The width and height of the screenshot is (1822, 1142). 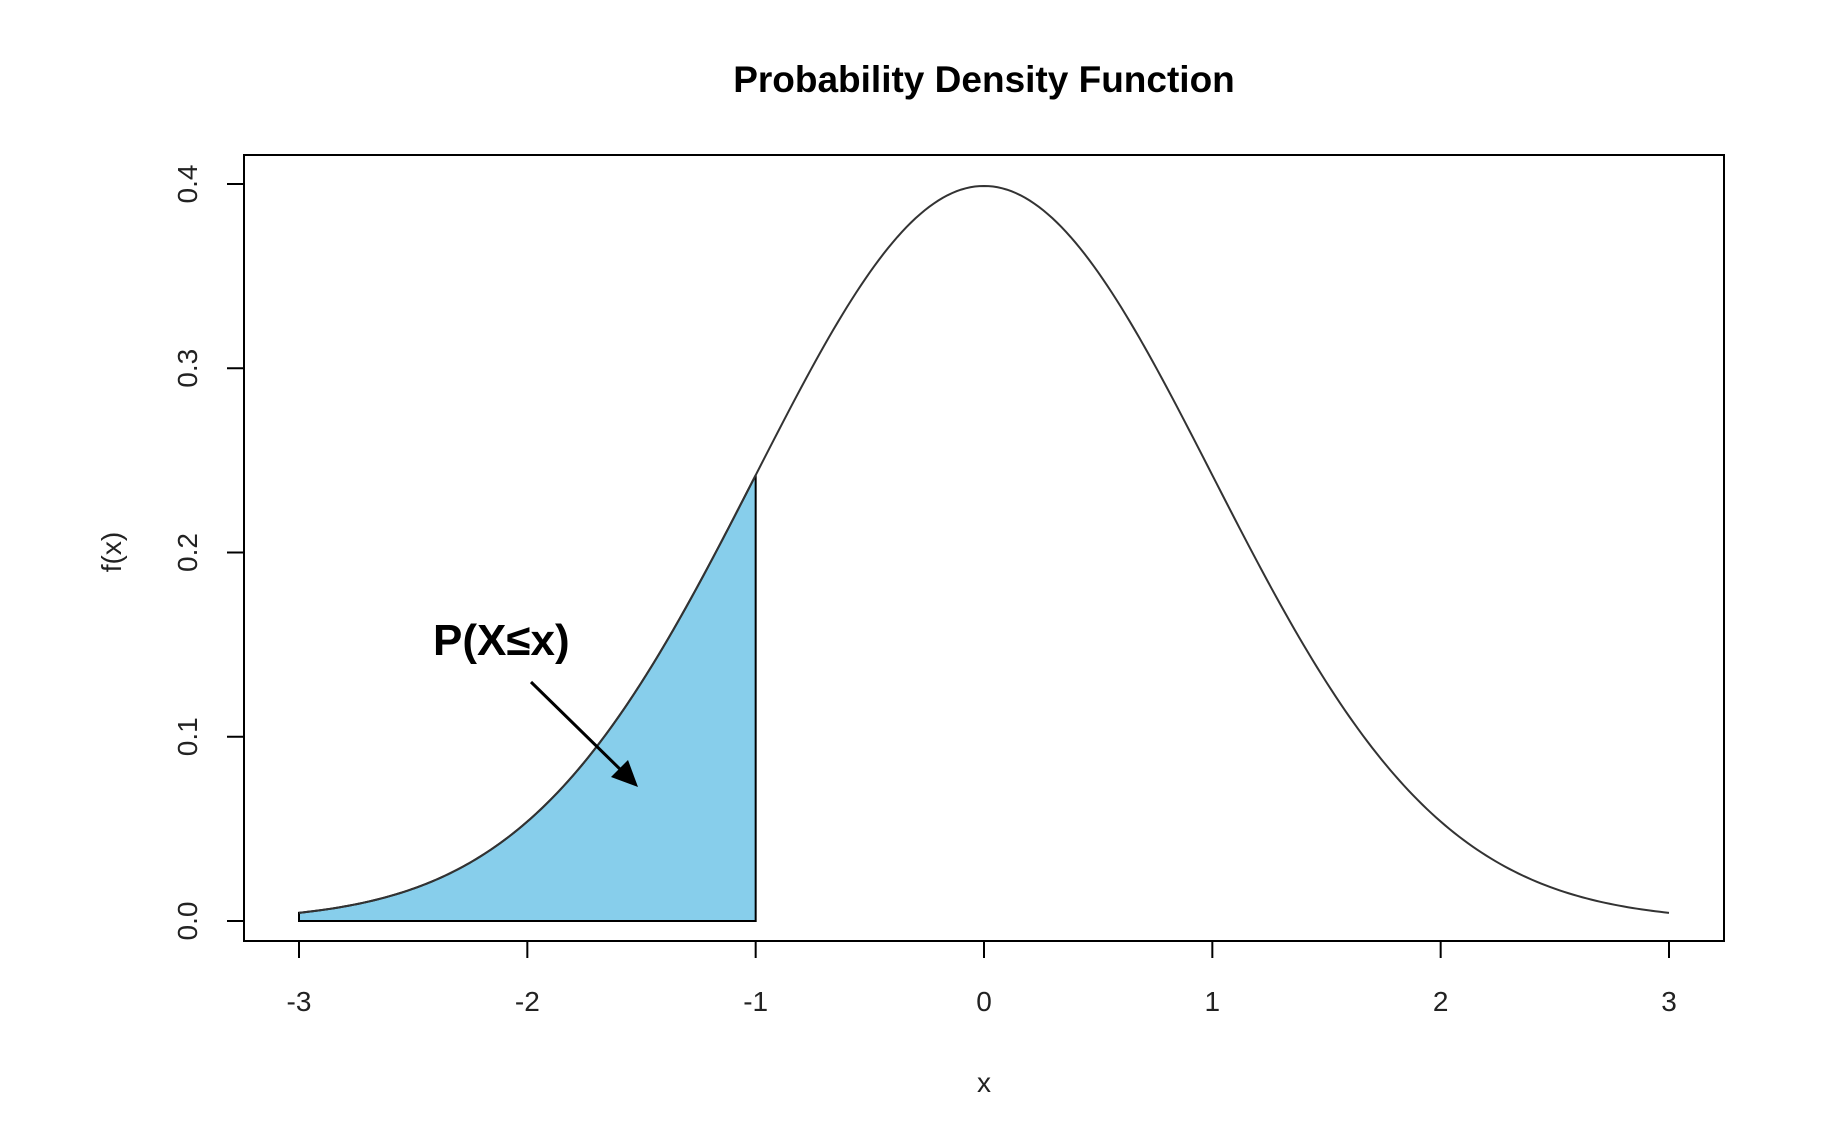 I want to click on x-tick-label: 2, so click(x=1441, y=1001).